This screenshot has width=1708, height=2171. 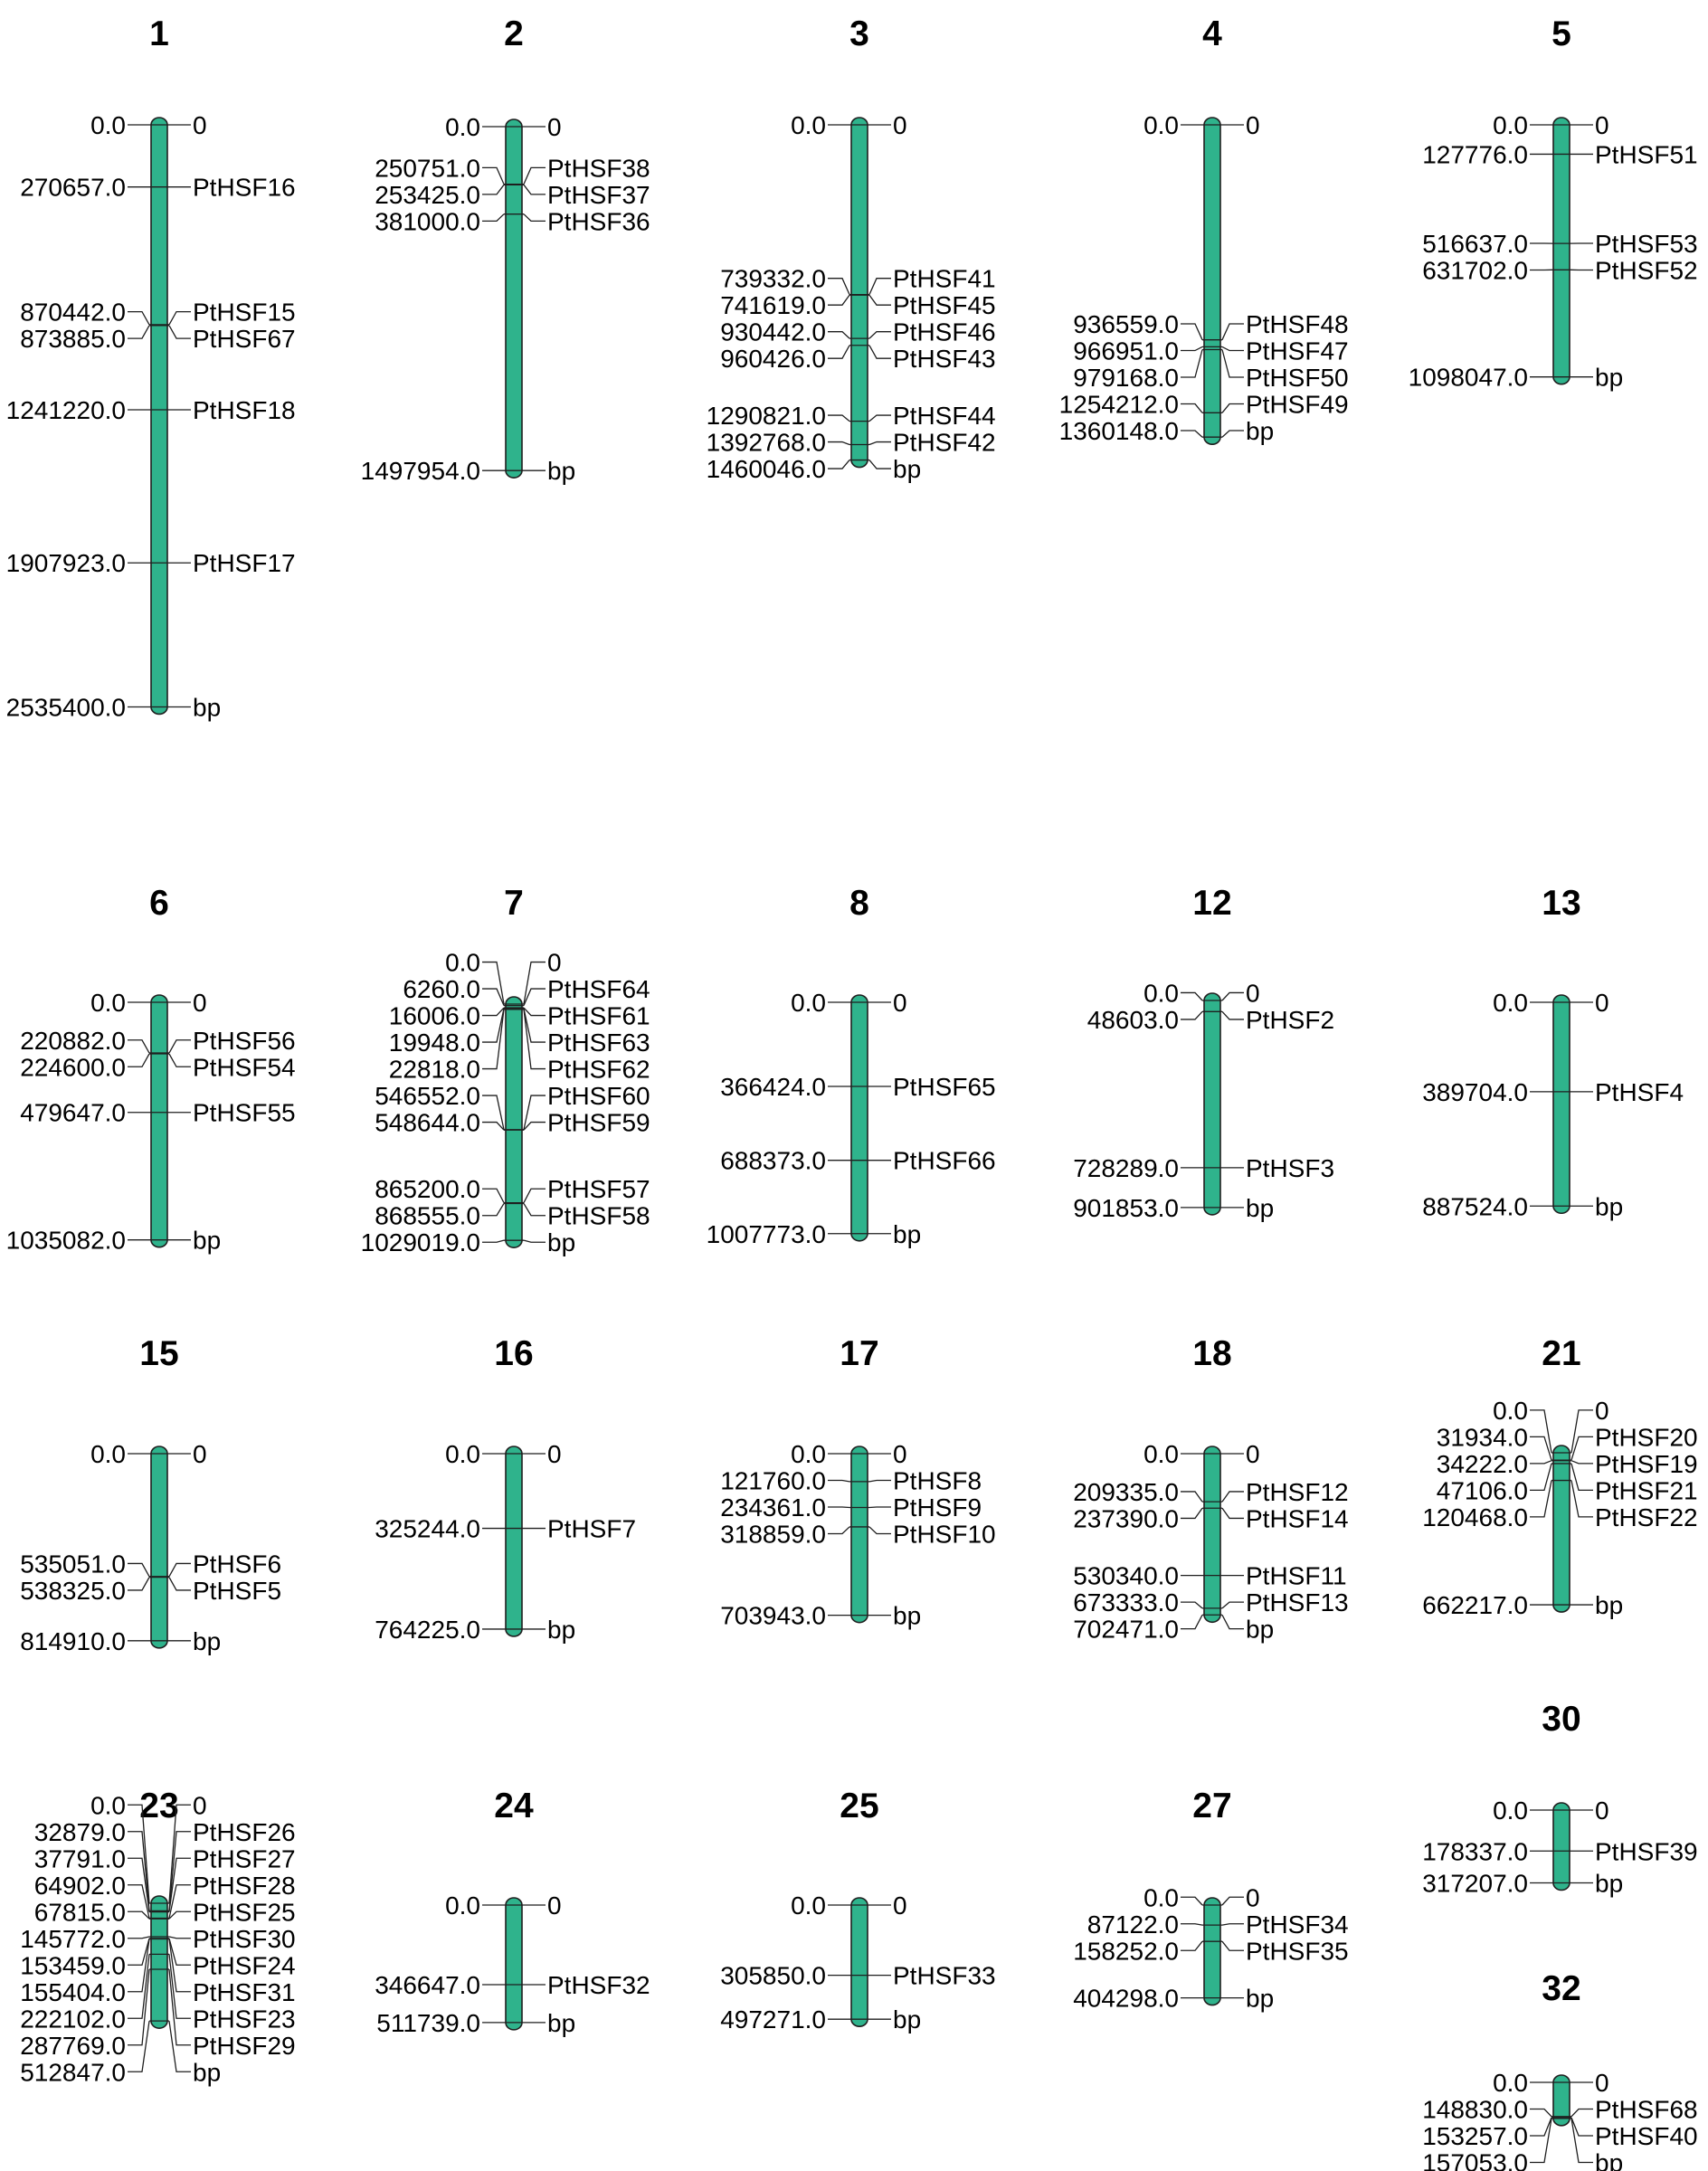 What do you see at coordinates (944, 359) in the screenshot?
I see `gene-label: PtHSF43` at bounding box center [944, 359].